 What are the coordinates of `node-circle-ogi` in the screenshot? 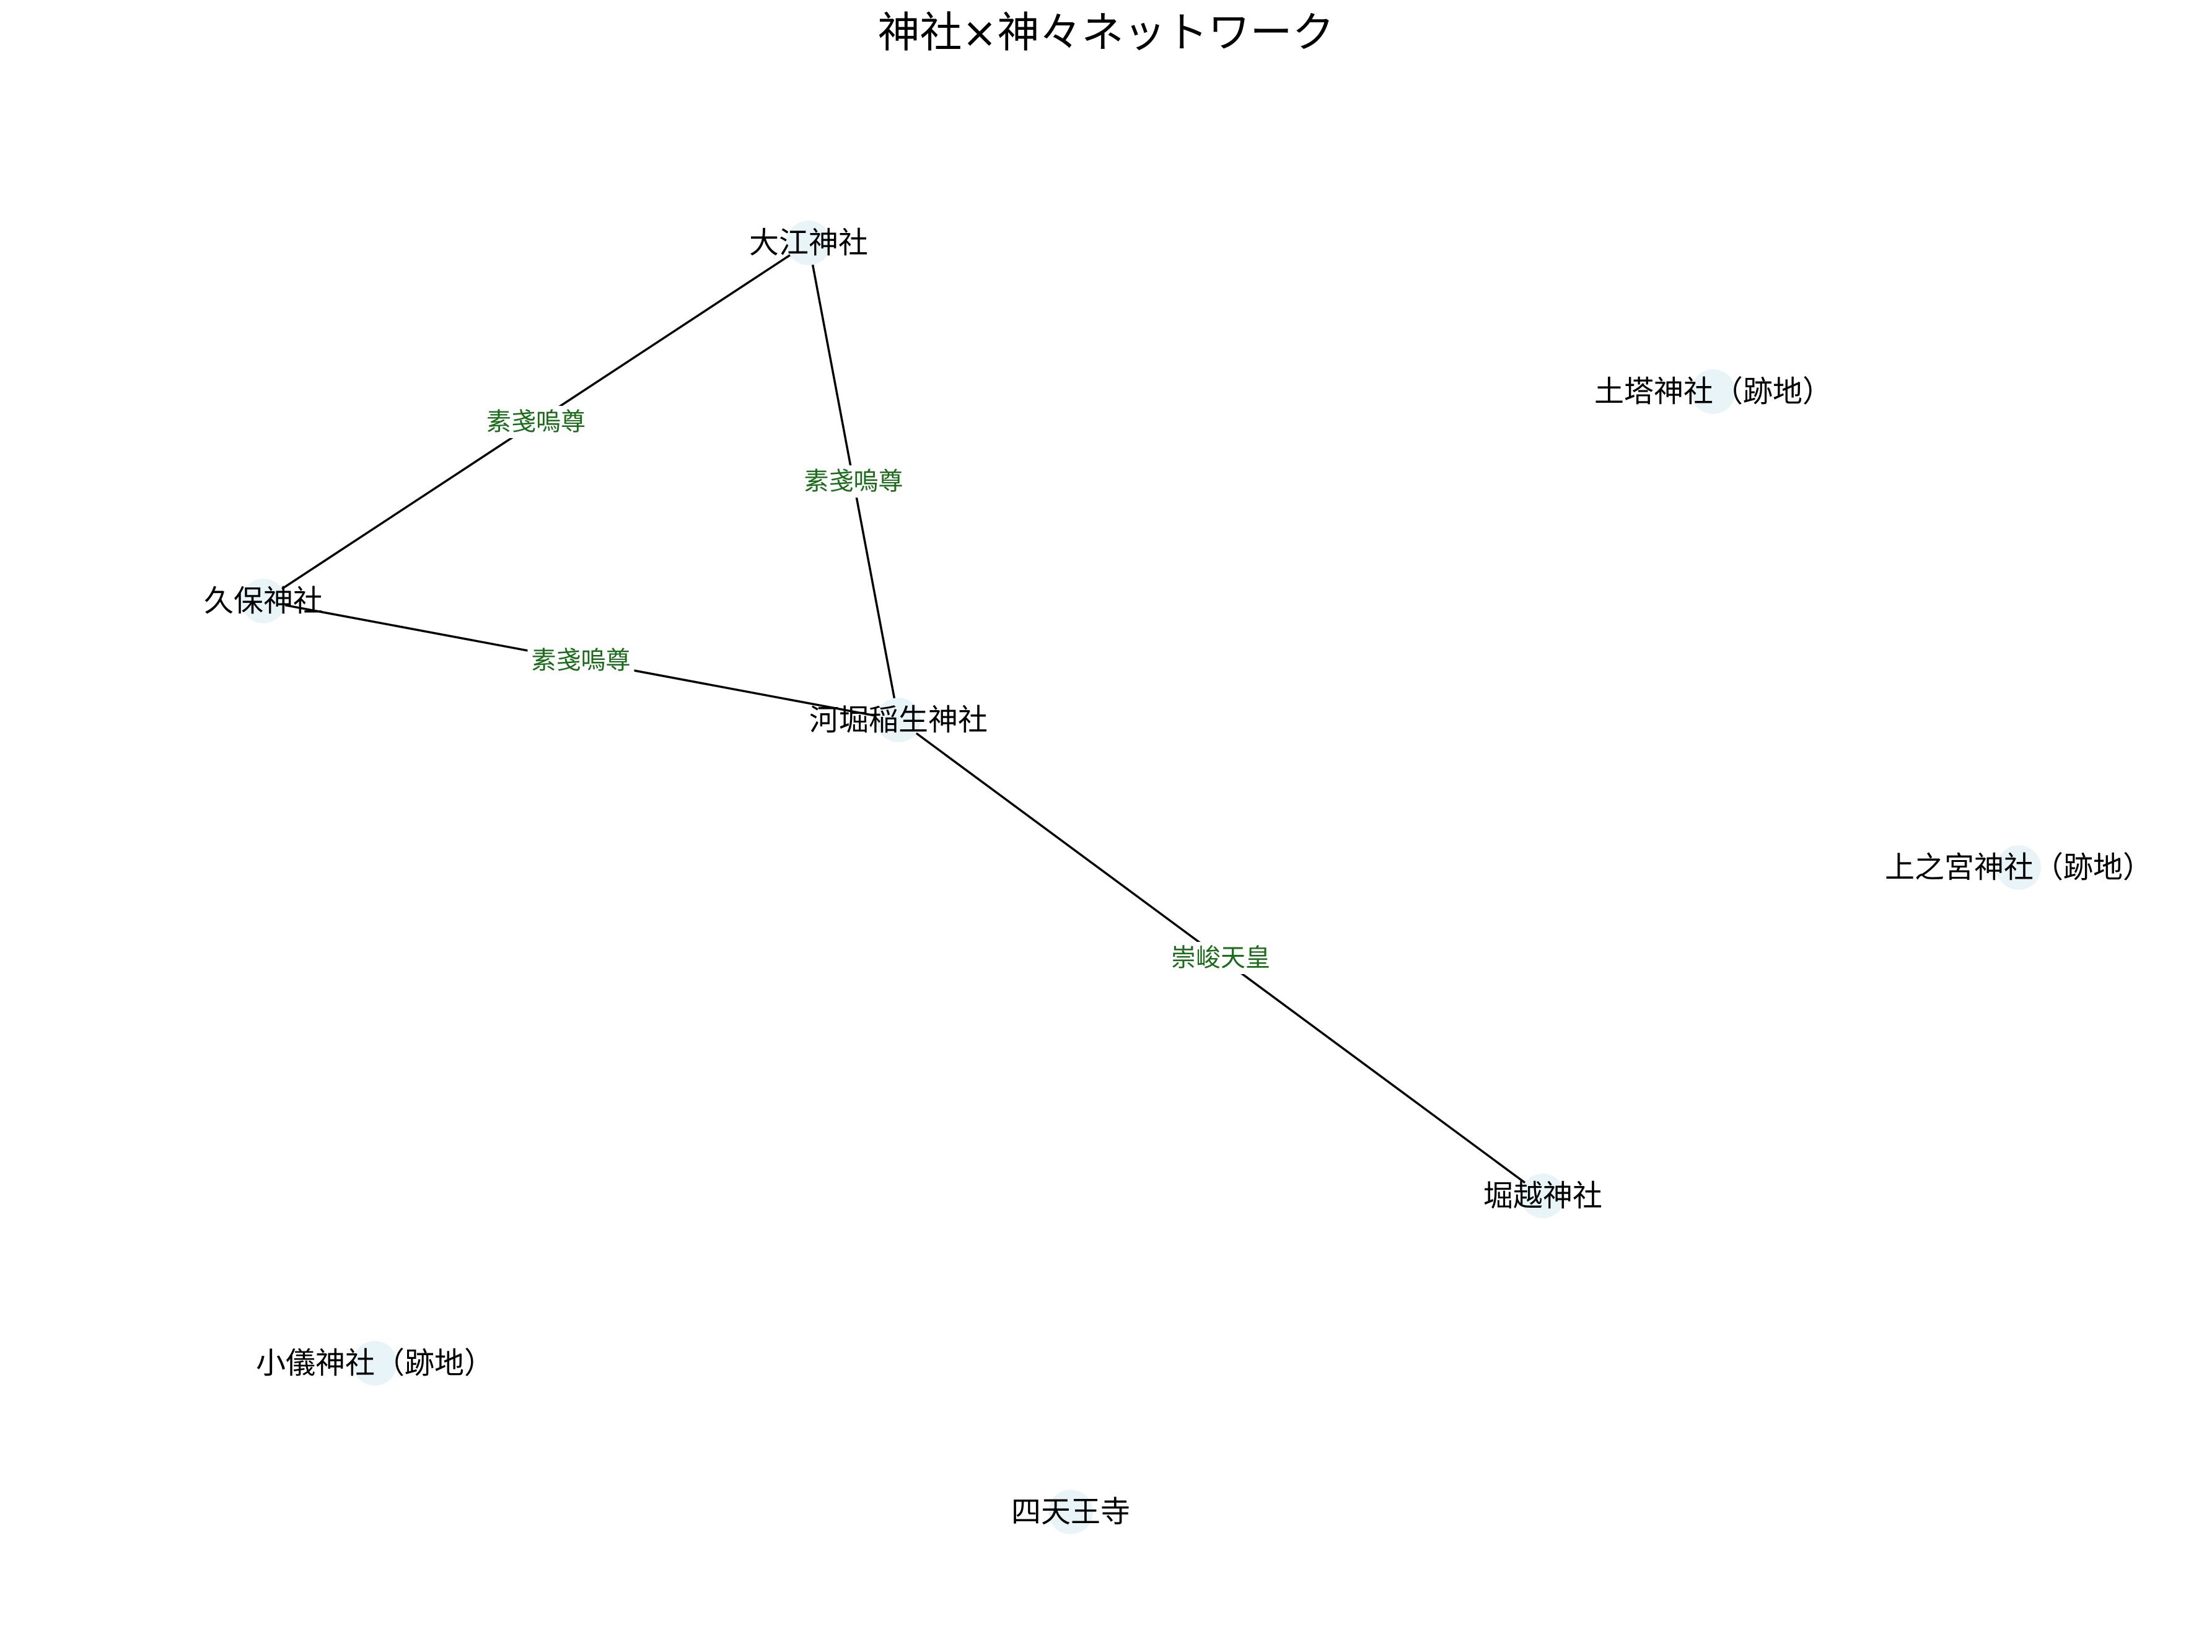 It's located at (375, 1363).